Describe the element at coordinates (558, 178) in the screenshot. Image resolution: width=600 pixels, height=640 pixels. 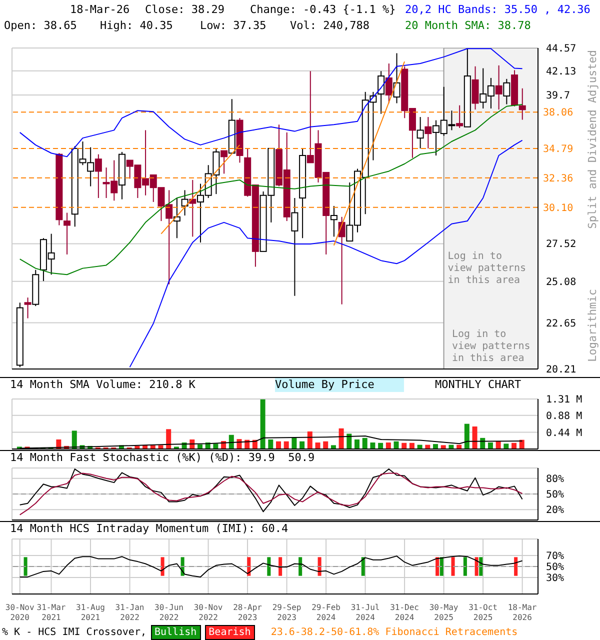
I see `ref-line-label: 32.36` at that location.